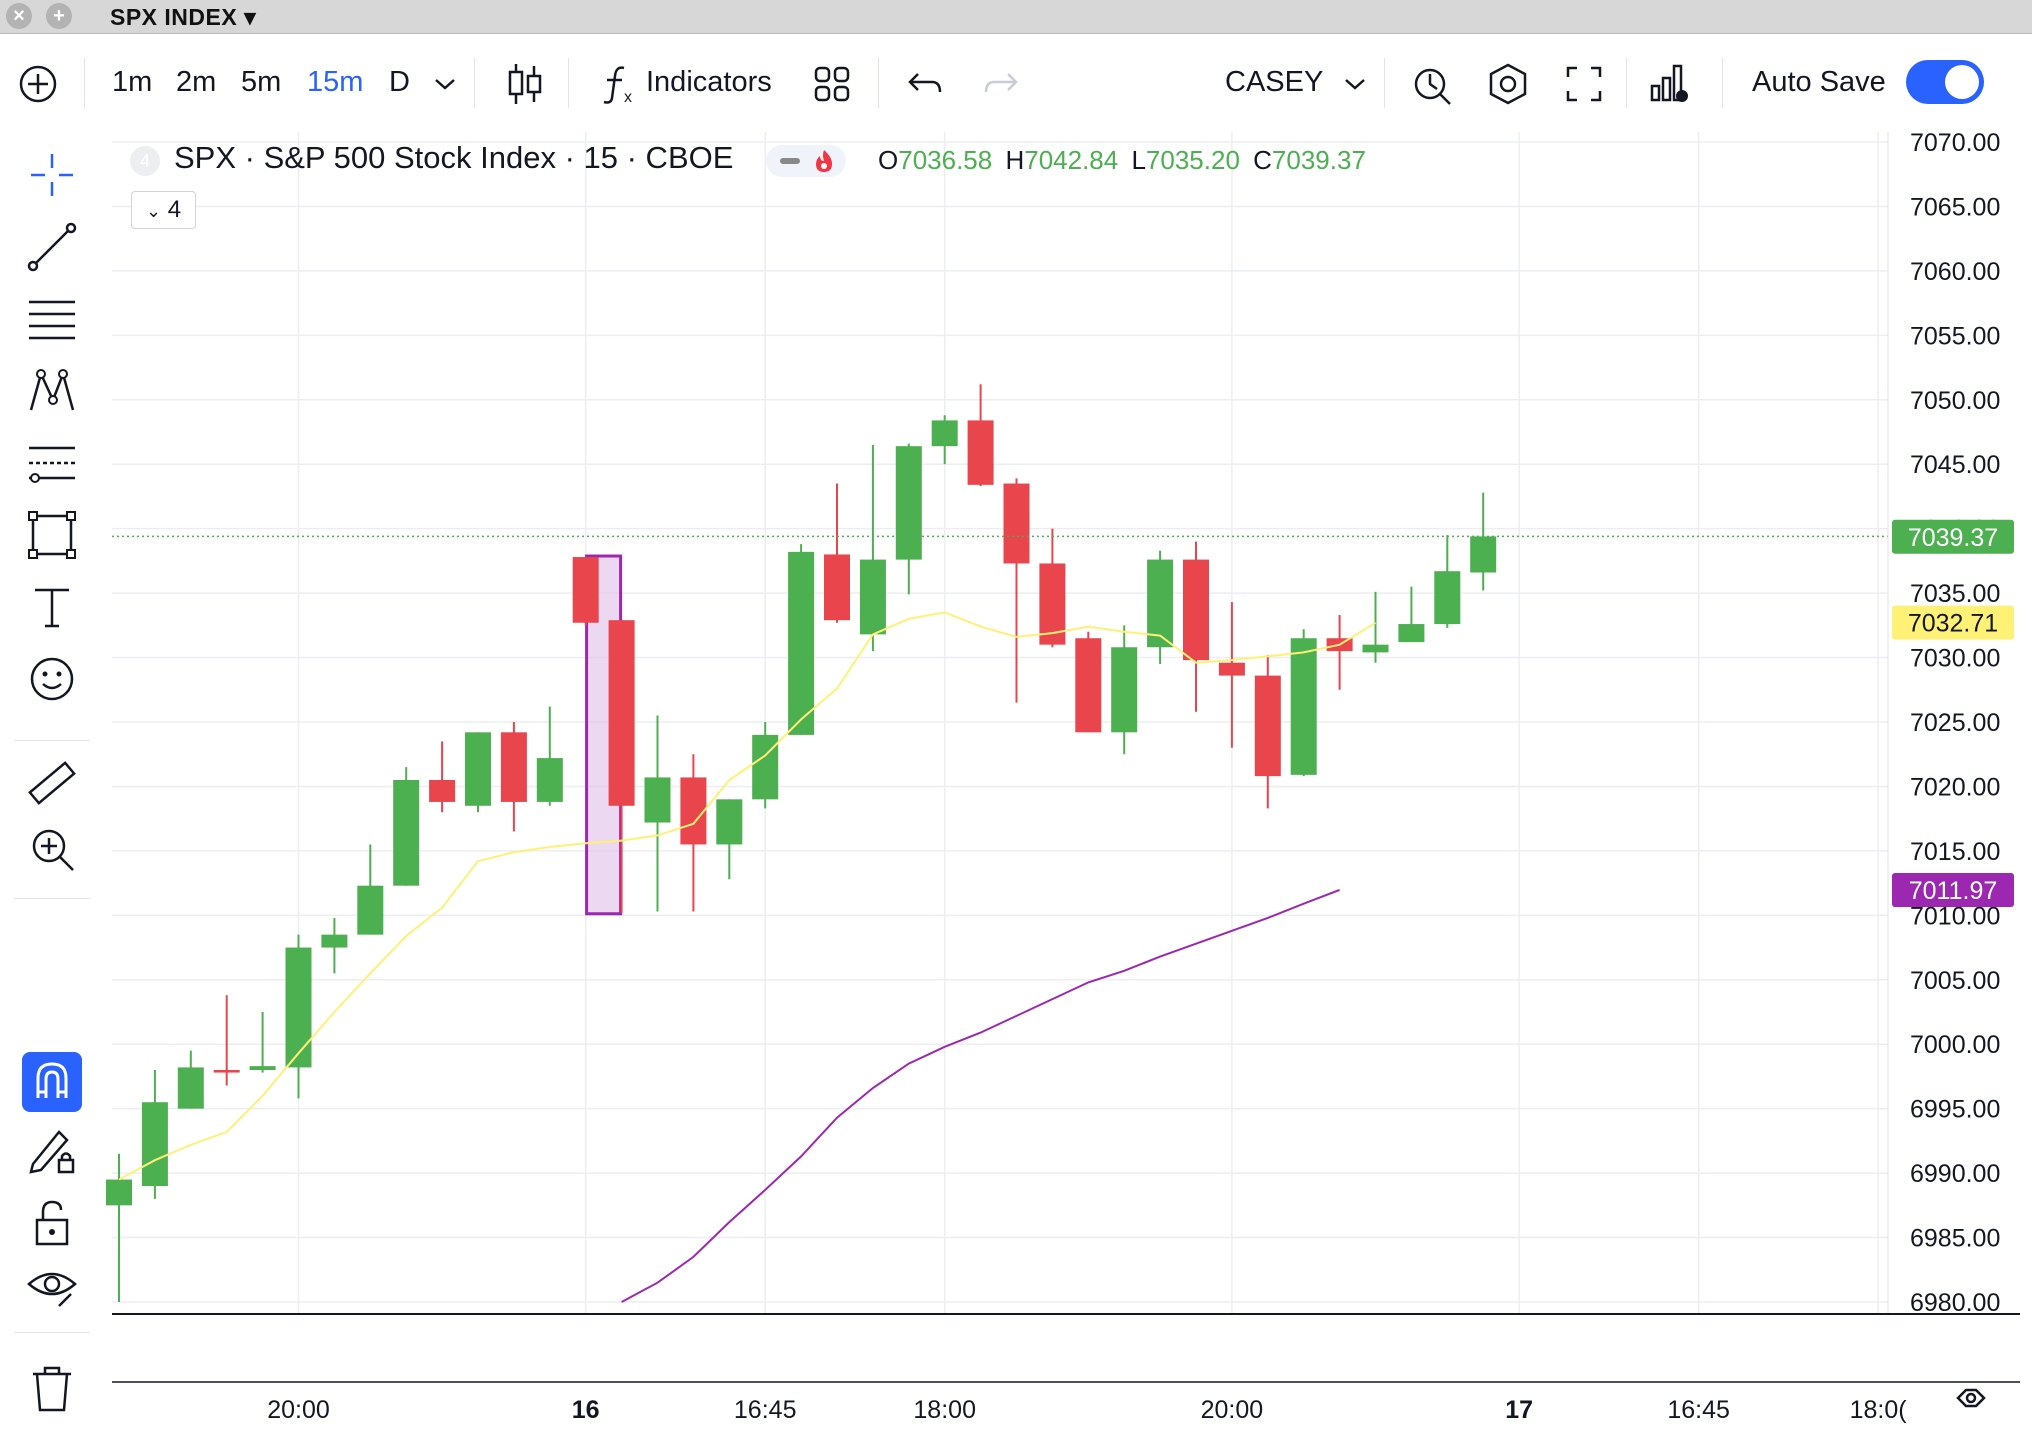 The image size is (2032, 1438). I want to click on indicators-button: Indicators, so click(709, 82).